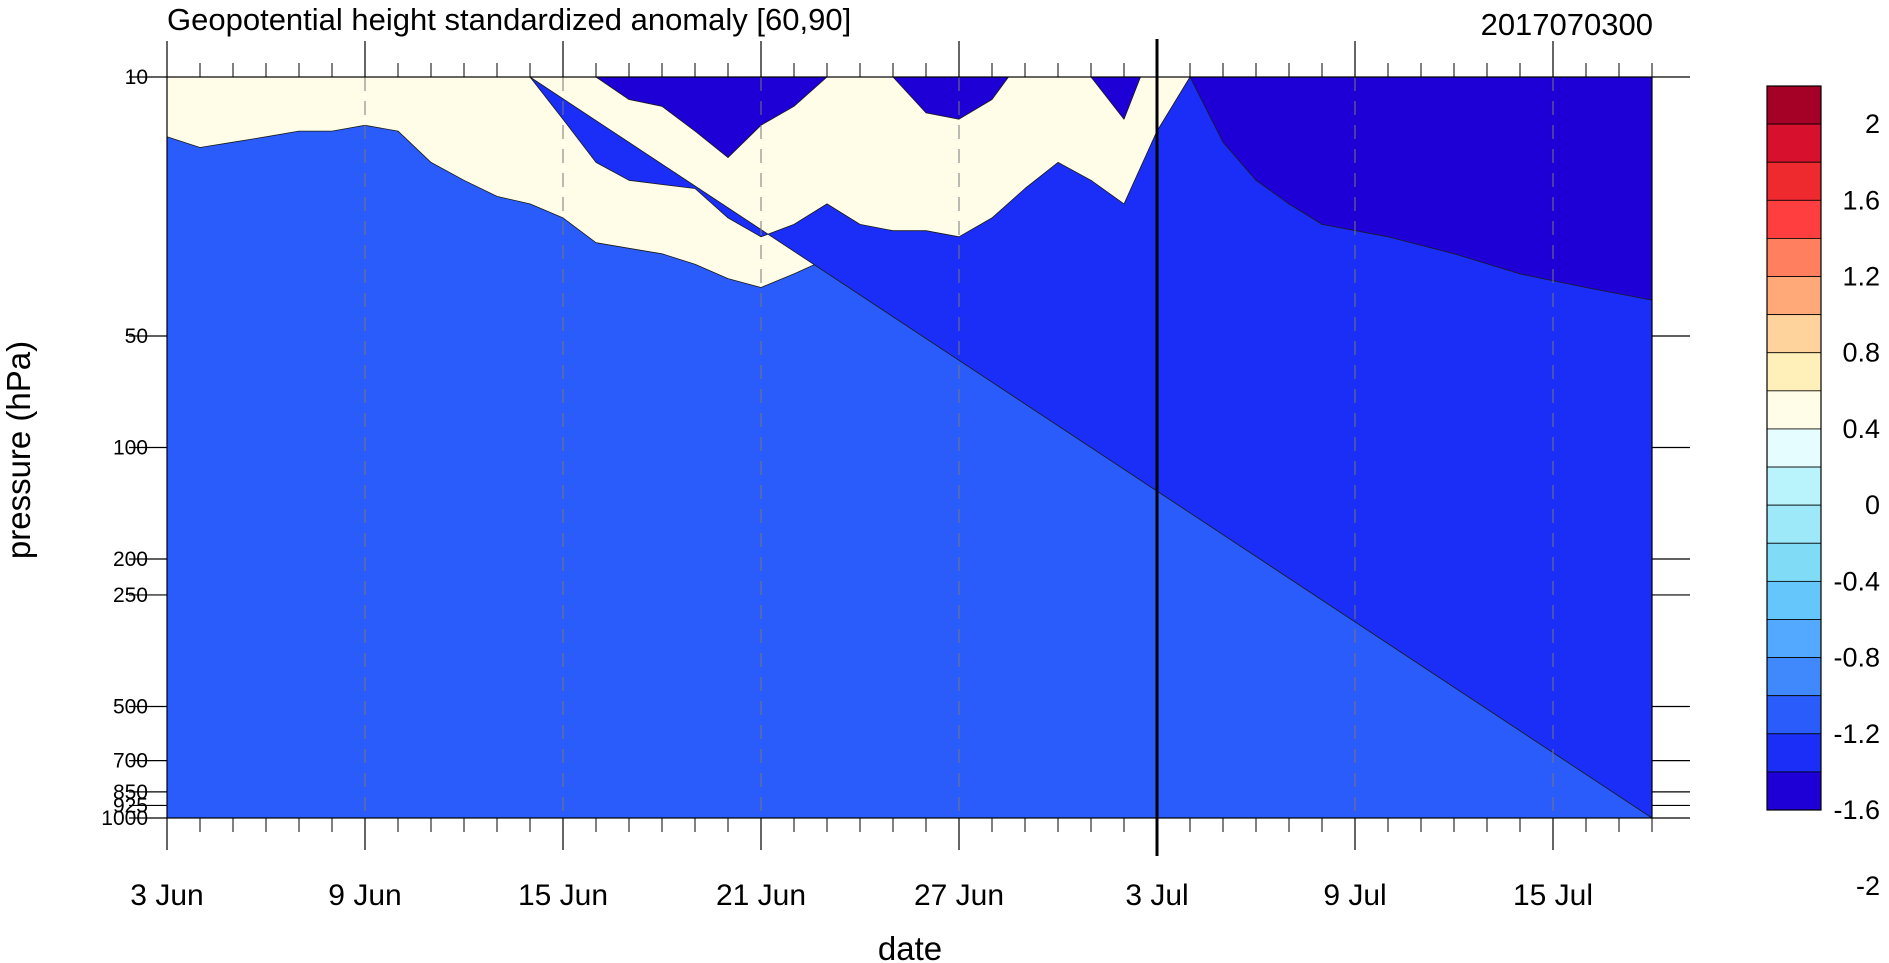  I want to click on colorbar-label: -1.6, so click(1856, 810).